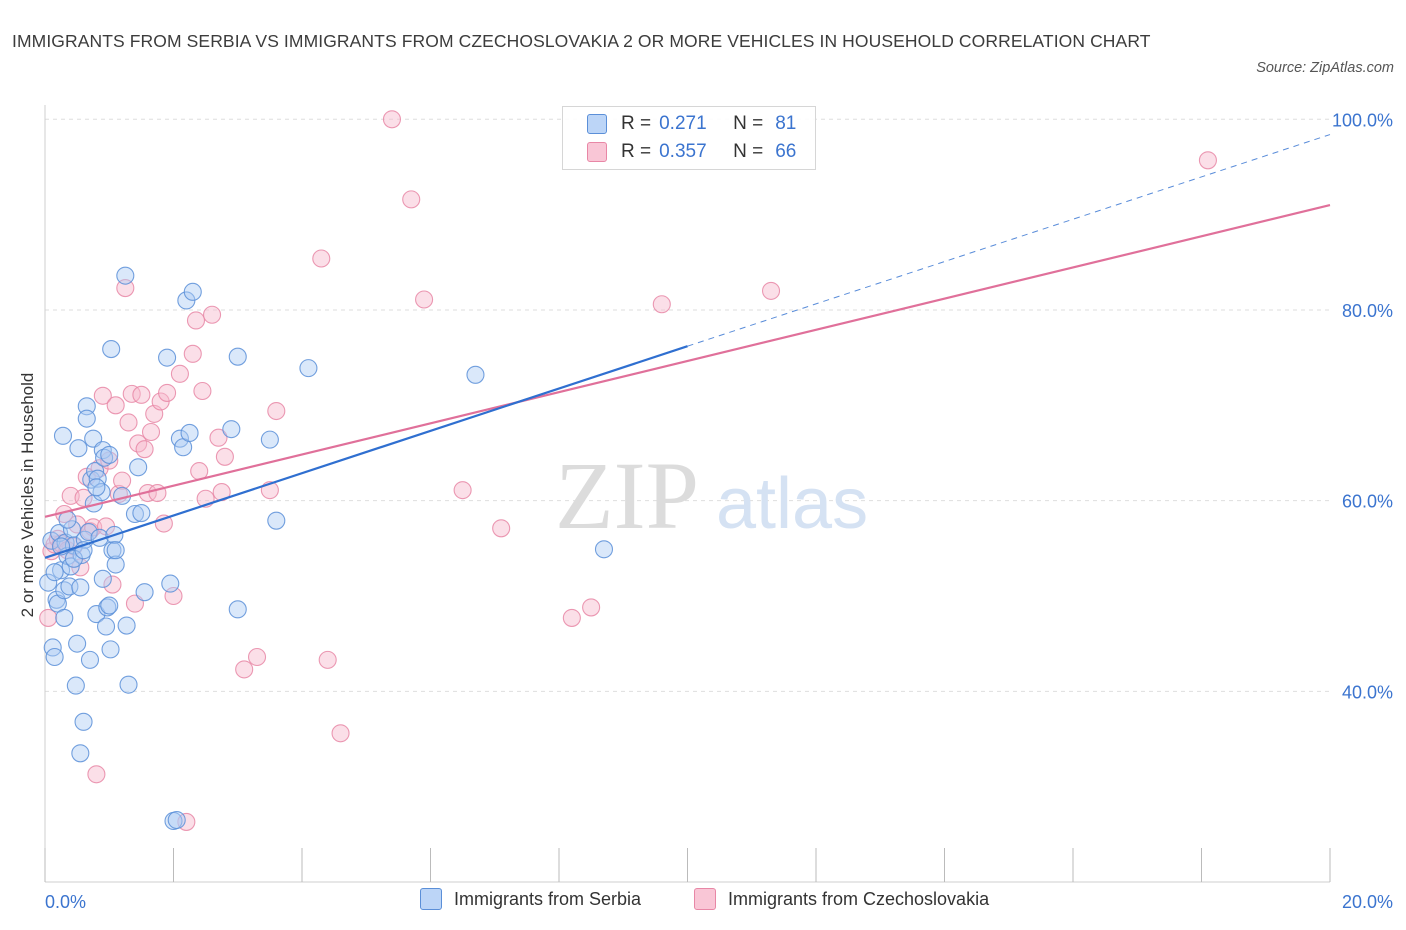 The height and width of the screenshot is (930, 1406). What do you see at coordinates (1362, 120) in the screenshot?
I see `y-tick-label: 100.0%` at bounding box center [1362, 120].